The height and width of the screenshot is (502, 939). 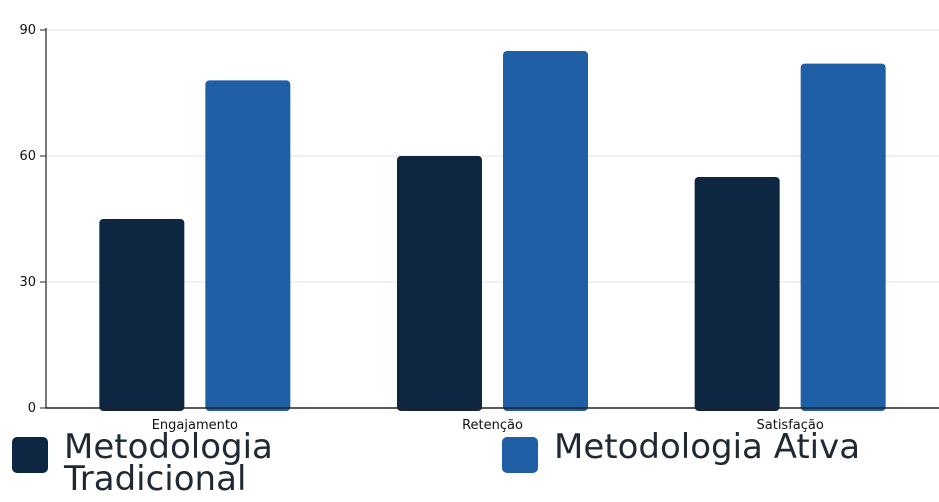 What do you see at coordinates (168, 463) in the screenshot?
I see `legend-label-traditional: Metodologia Tradicional` at bounding box center [168, 463].